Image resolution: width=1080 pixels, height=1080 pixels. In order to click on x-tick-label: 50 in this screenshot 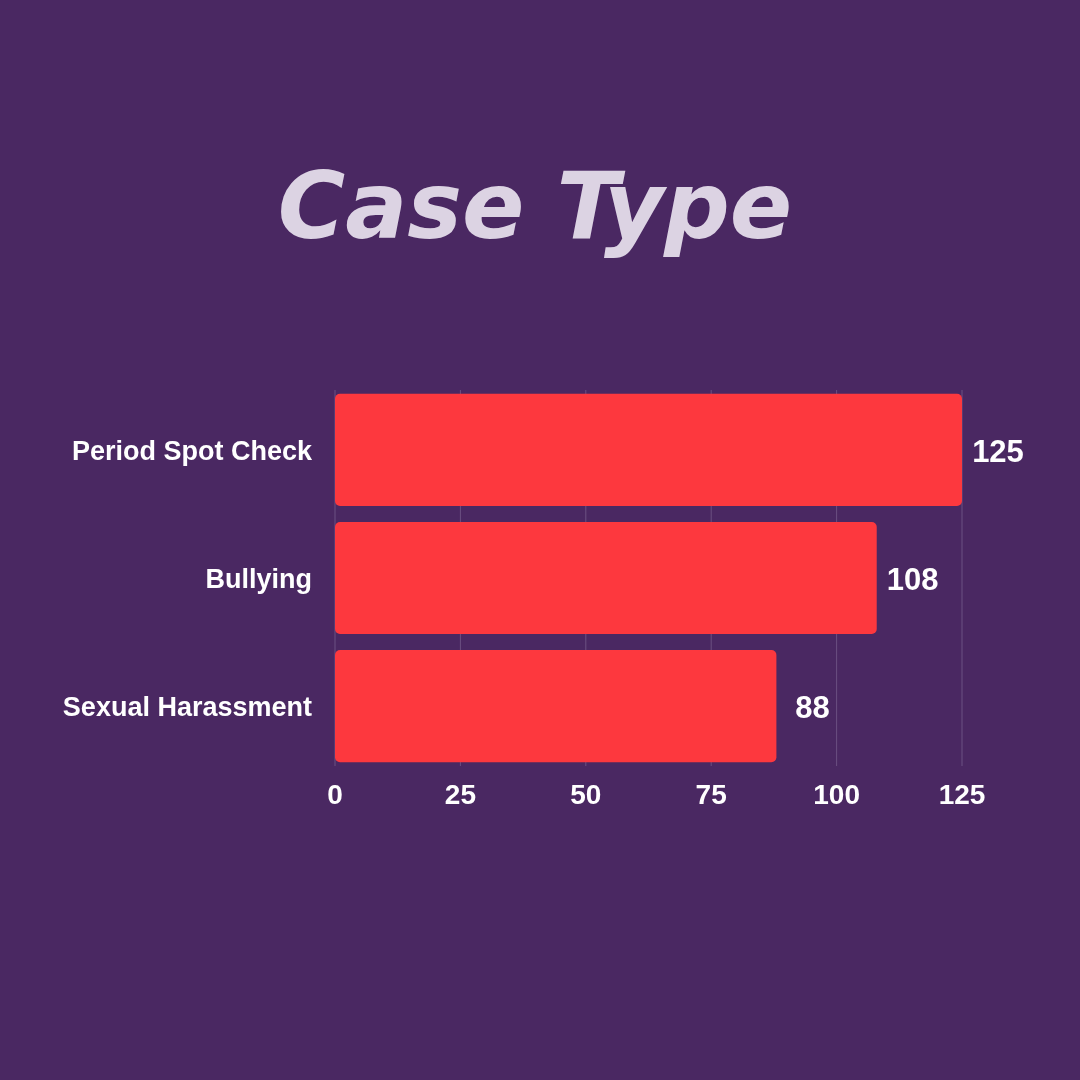, I will do `click(586, 794)`.